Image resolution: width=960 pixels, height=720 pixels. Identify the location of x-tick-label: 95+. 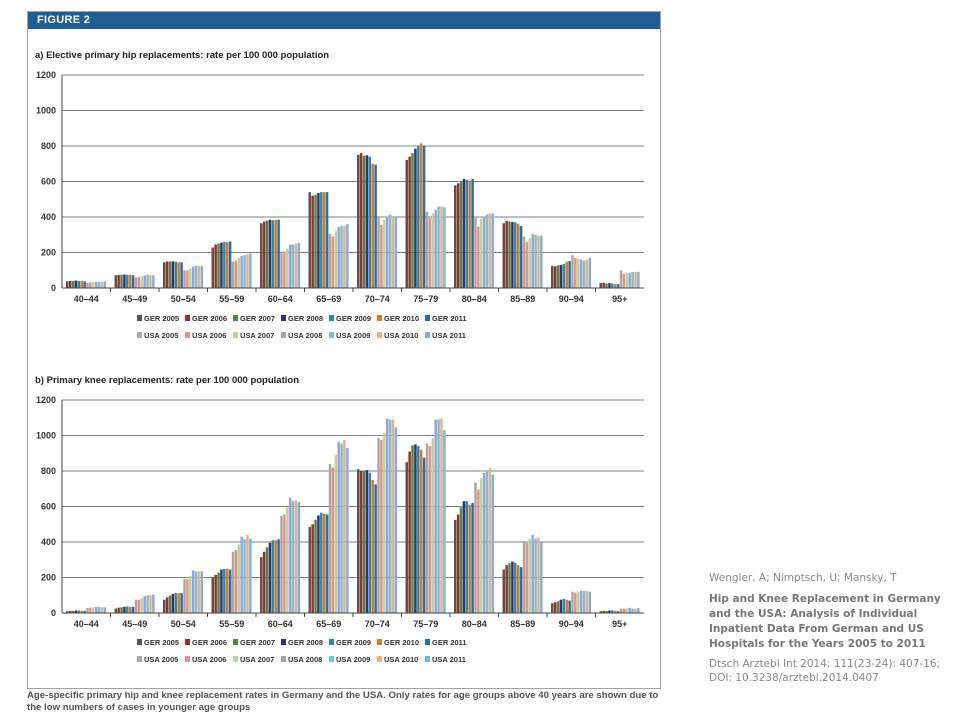
(619, 624).